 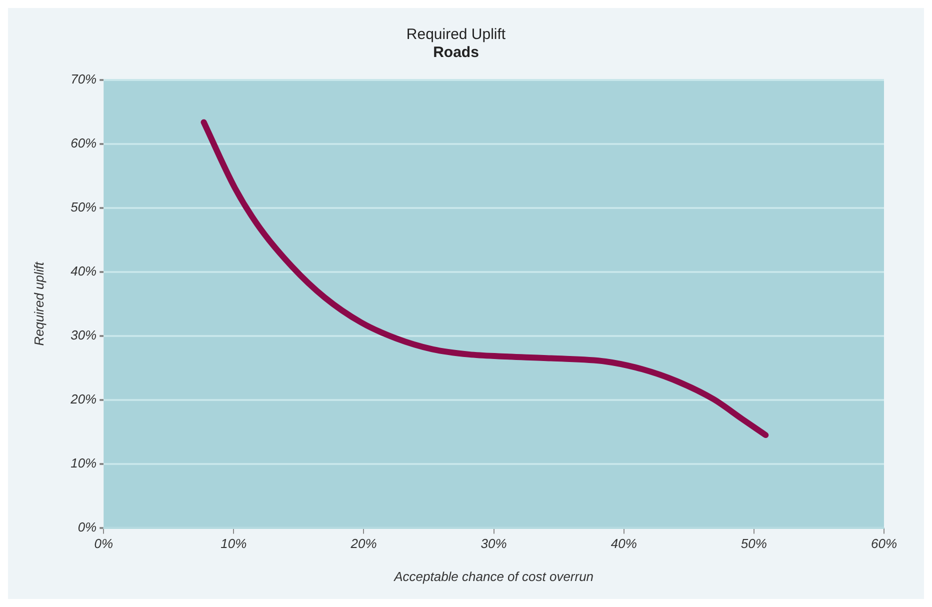 I want to click on x-tick-label: 20%, so click(x=363, y=544).